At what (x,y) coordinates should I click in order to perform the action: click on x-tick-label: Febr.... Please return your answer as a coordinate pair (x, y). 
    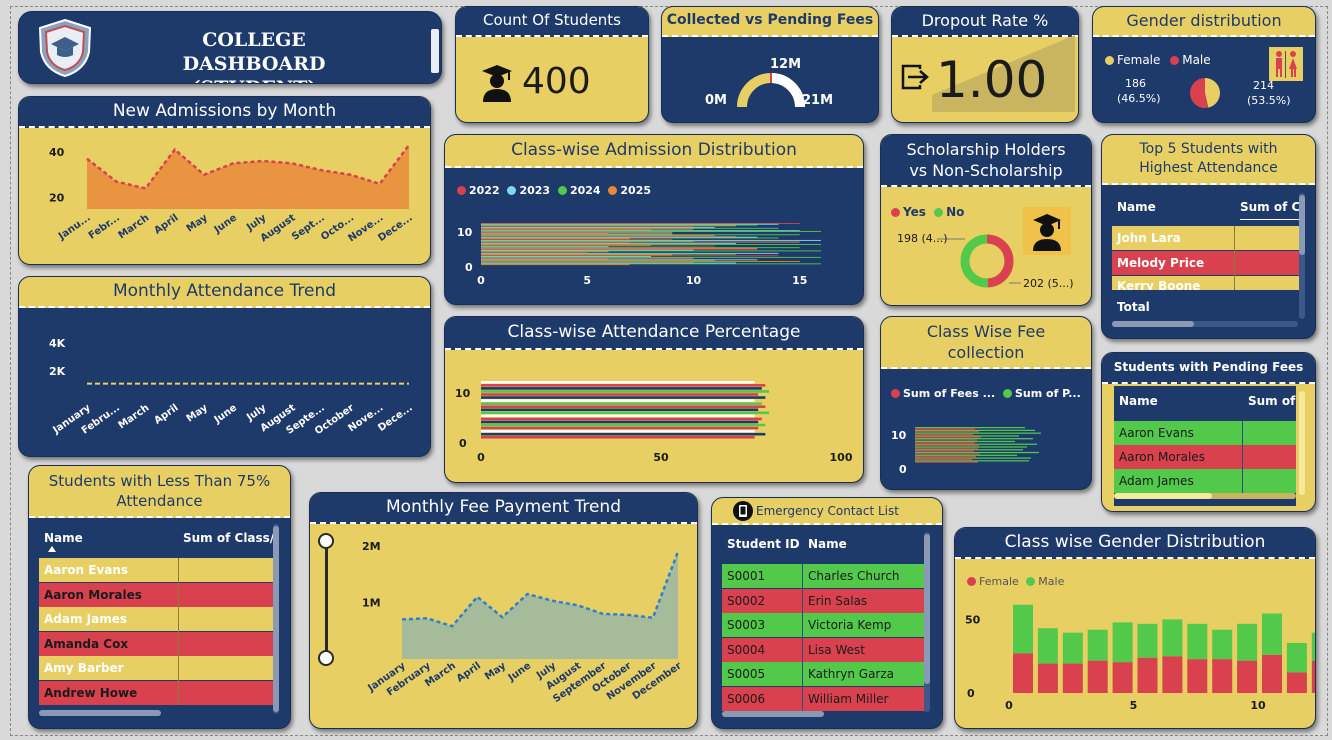
    Looking at the image, I should click on (104, 226).